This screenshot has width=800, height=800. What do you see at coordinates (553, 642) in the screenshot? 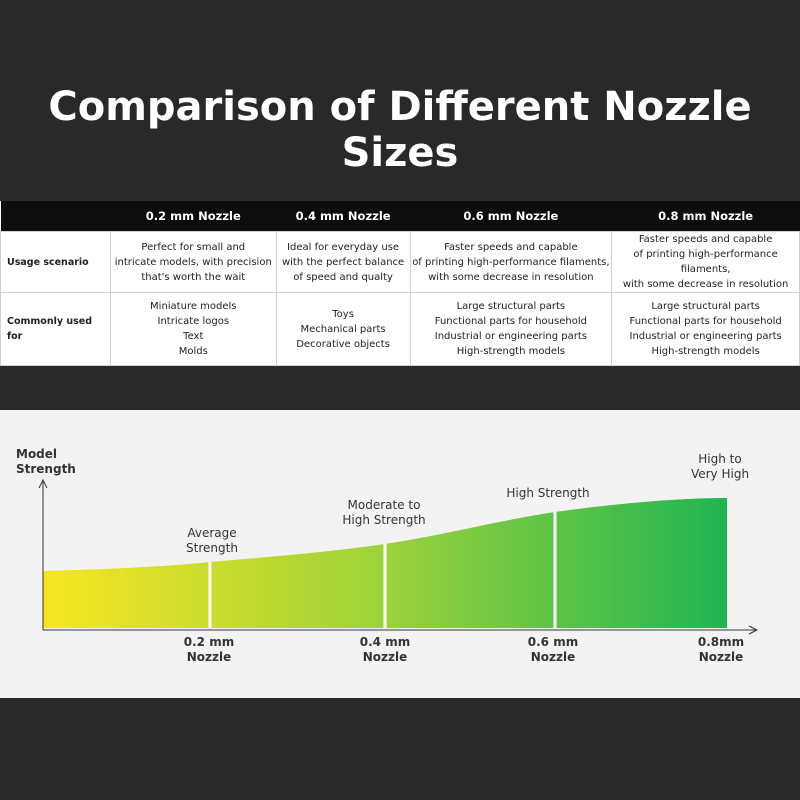
I see `x-label: 0.6 mm` at bounding box center [553, 642].